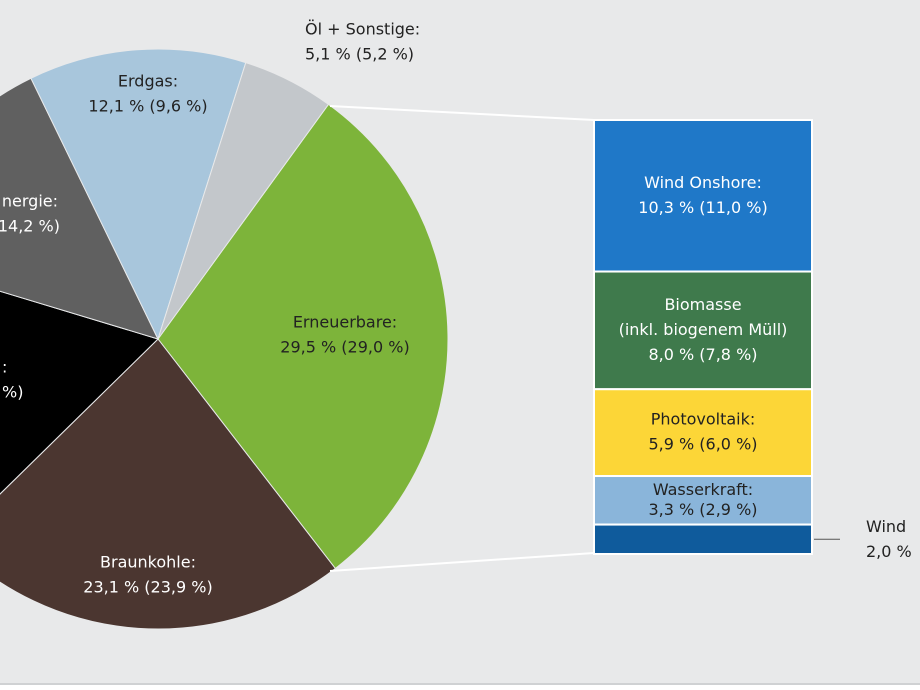 The width and height of the screenshot is (920, 690). Describe the element at coordinates (344, 347) in the screenshot. I see `slice-label: 29,5 % (29,0 %)` at that location.